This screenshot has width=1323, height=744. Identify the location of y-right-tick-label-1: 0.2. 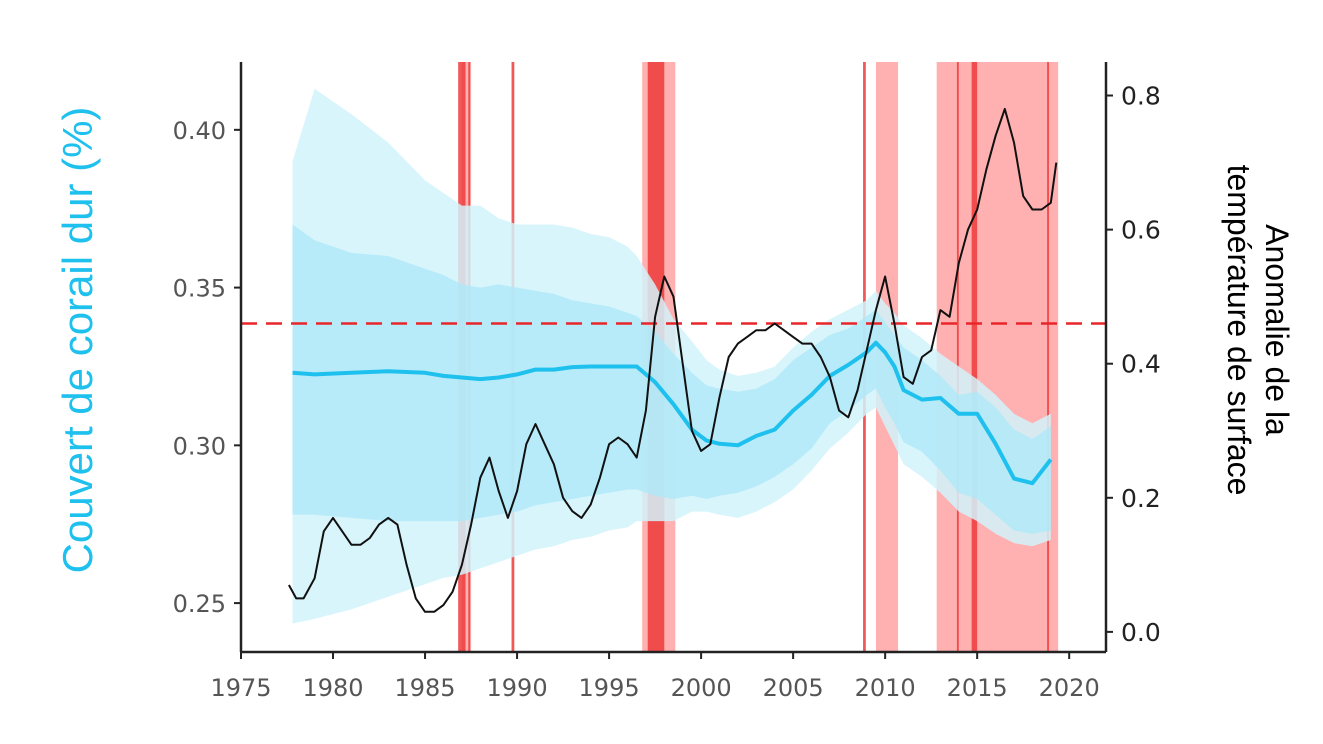
(1141, 498).